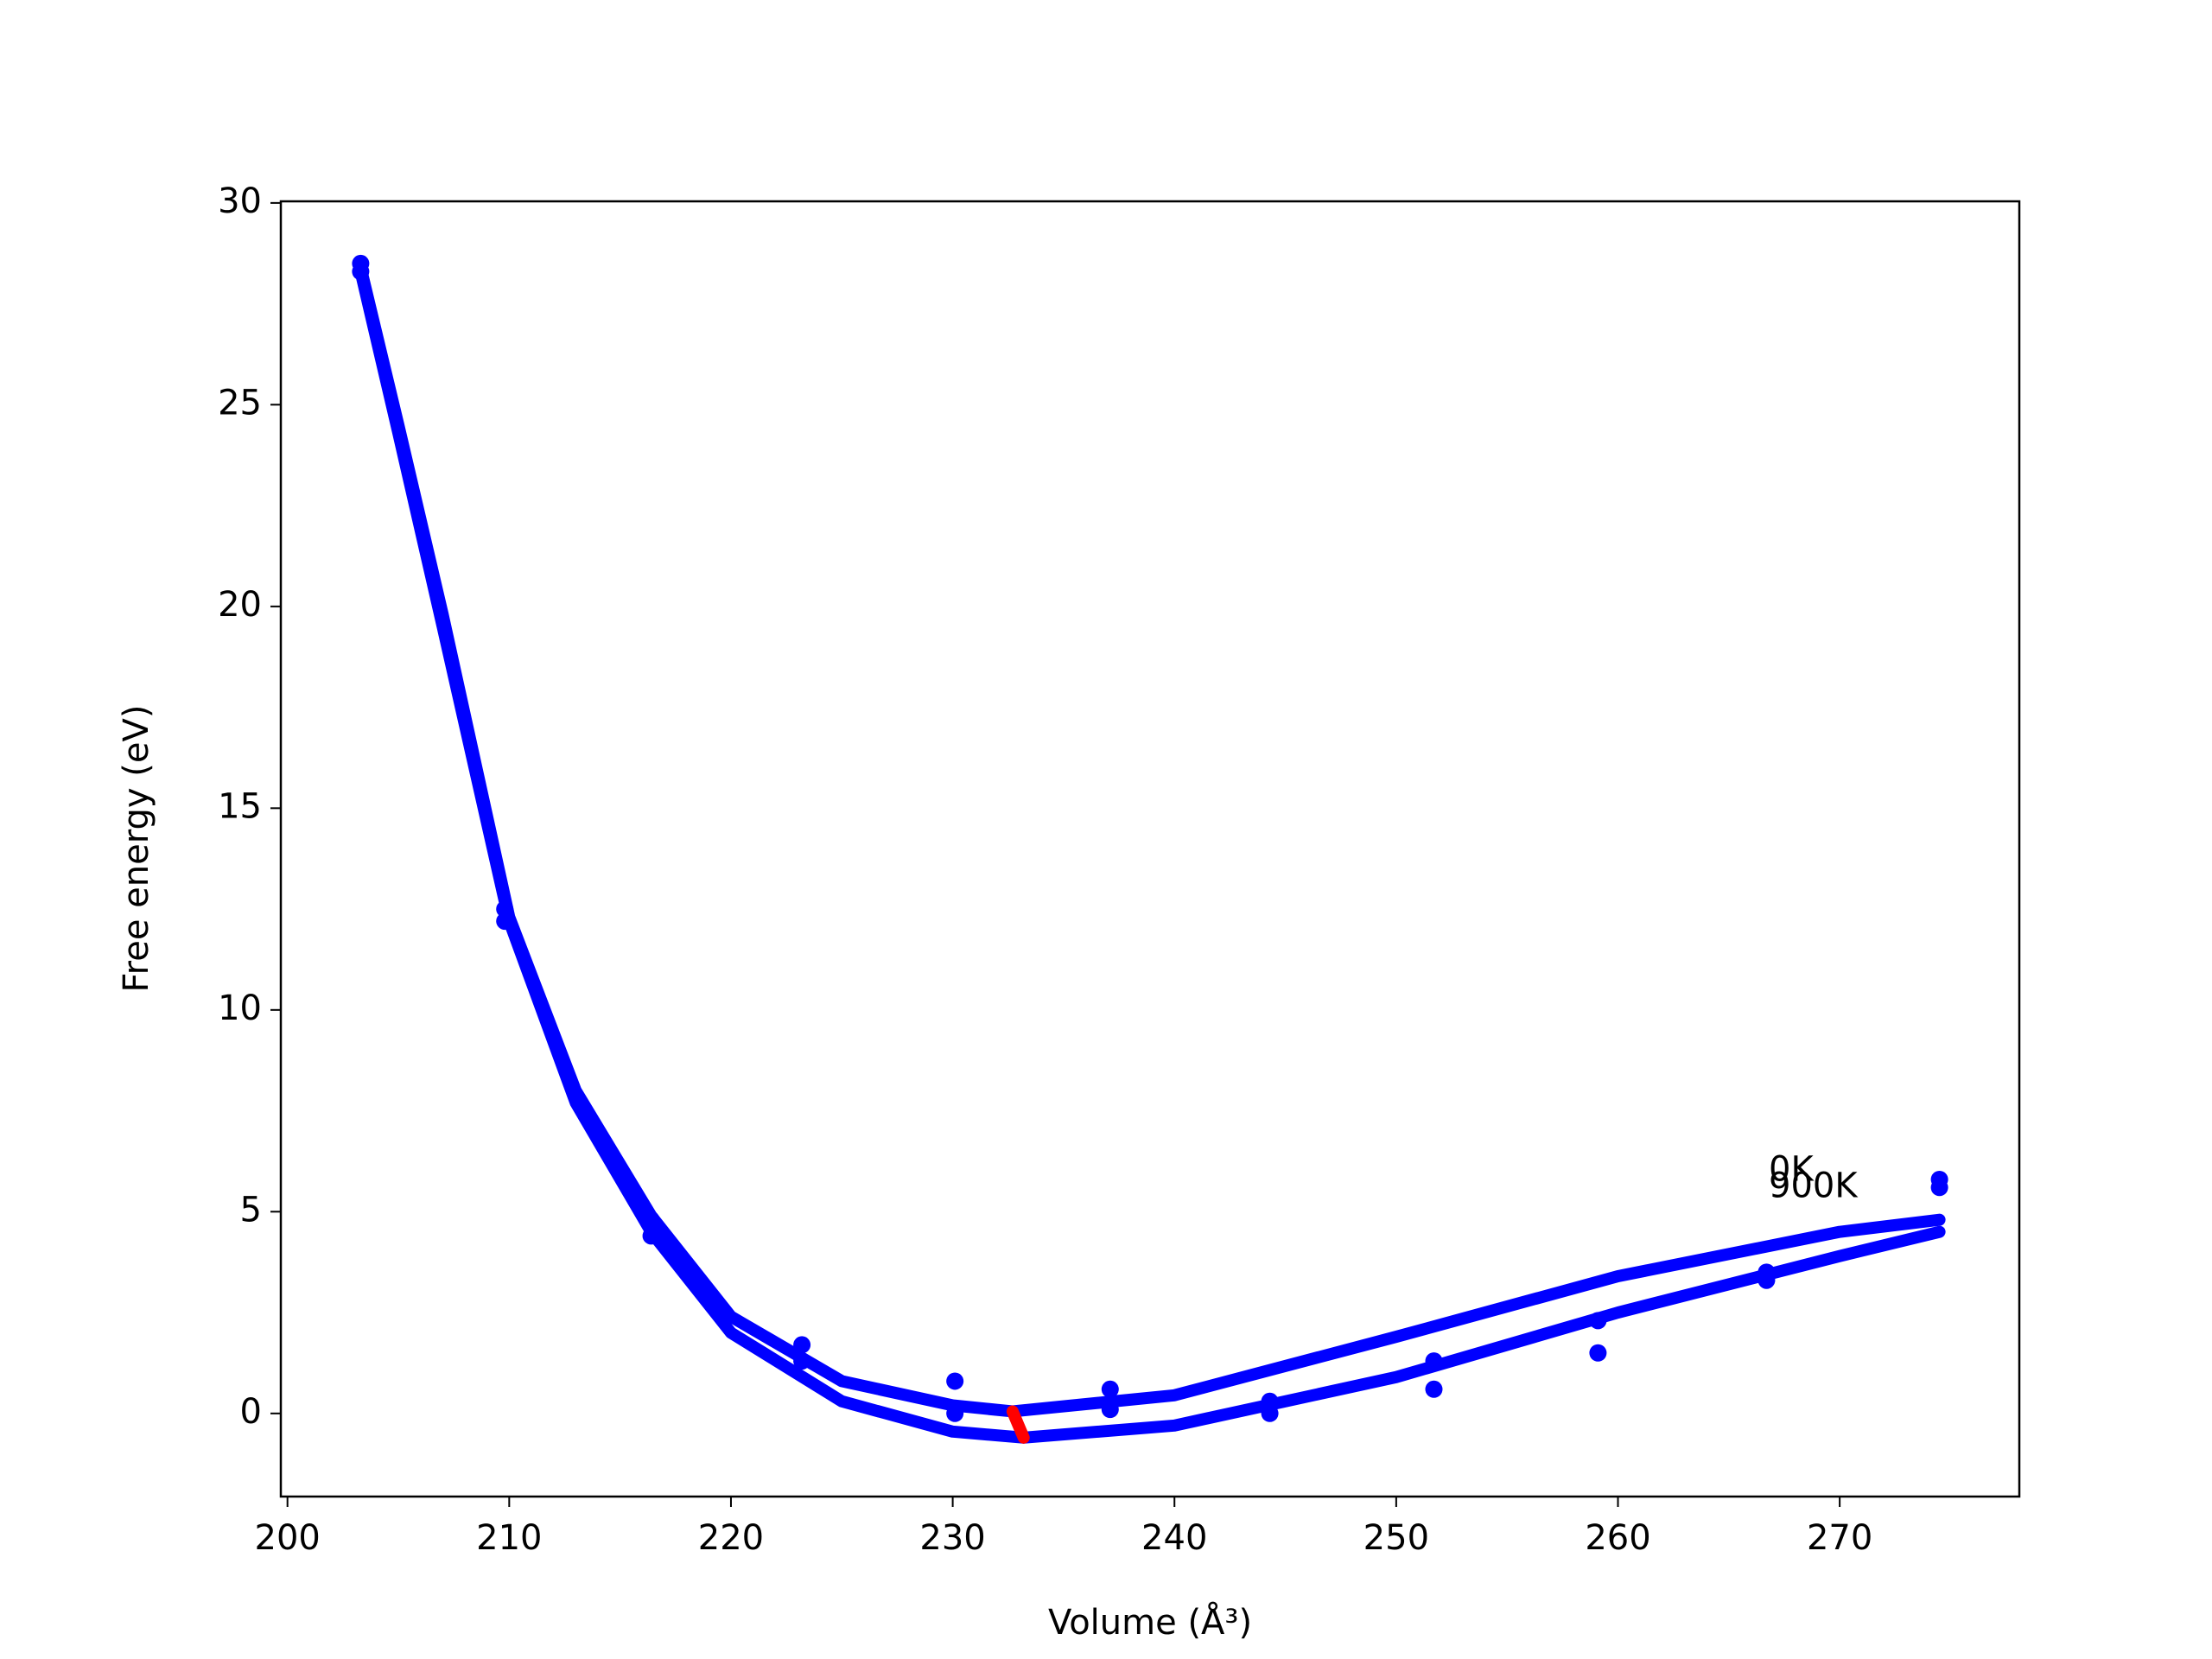  I want to click on x-tick-label: 230, so click(952, 1538).